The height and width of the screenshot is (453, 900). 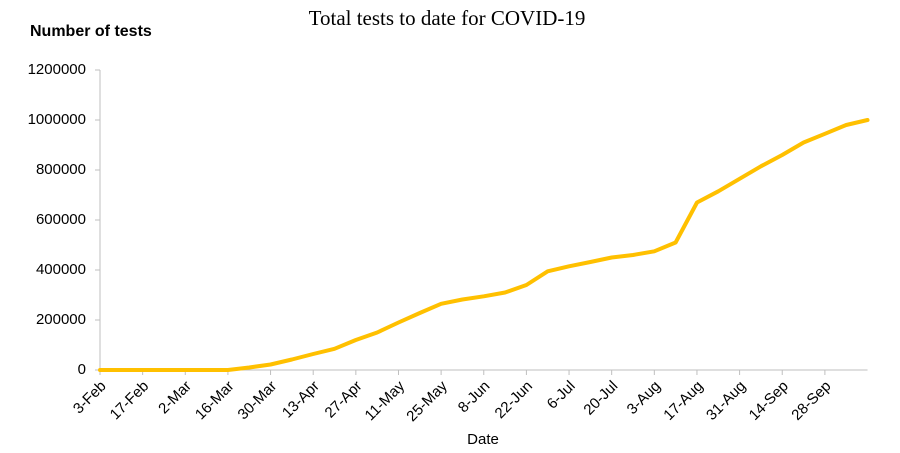 I want to click on y-tick-label: 0, so click(x=82, y=369).